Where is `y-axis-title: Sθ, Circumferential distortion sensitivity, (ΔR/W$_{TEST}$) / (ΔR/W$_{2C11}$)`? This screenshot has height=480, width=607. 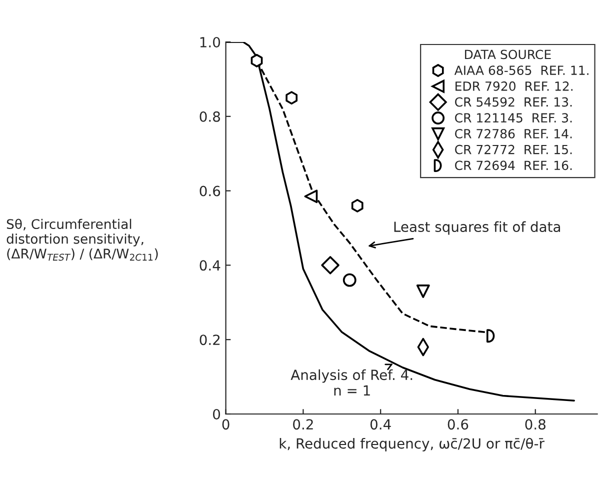
y-axis-title: Sθ, Circumferential distortion sensitivity, (ΔR/W$_{TEST}$) / (ΔR/W$_{2C11}$) is located at coordinates (82, 239).